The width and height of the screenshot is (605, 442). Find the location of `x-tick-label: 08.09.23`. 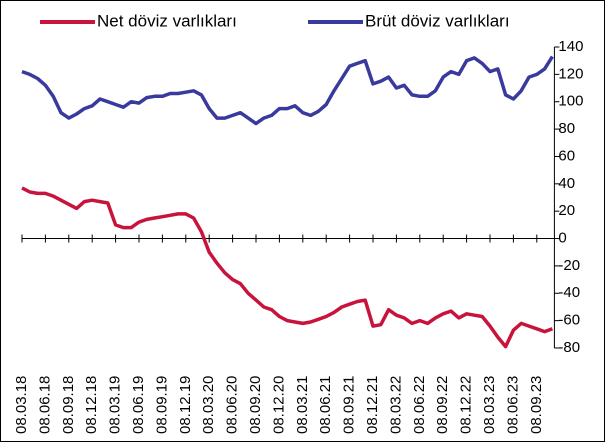

x-tick-label: 08.09.23 is located at coordinates (536, 405).